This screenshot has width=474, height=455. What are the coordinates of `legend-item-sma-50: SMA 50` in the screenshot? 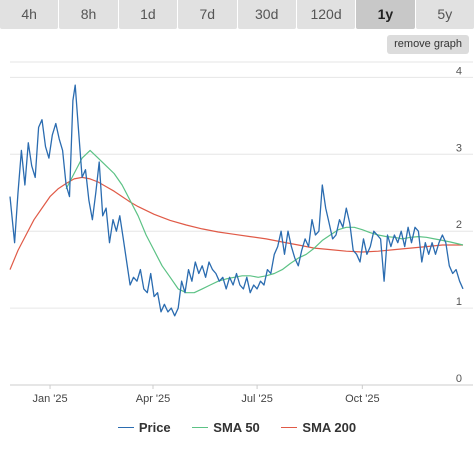 It's located at (226, 427).